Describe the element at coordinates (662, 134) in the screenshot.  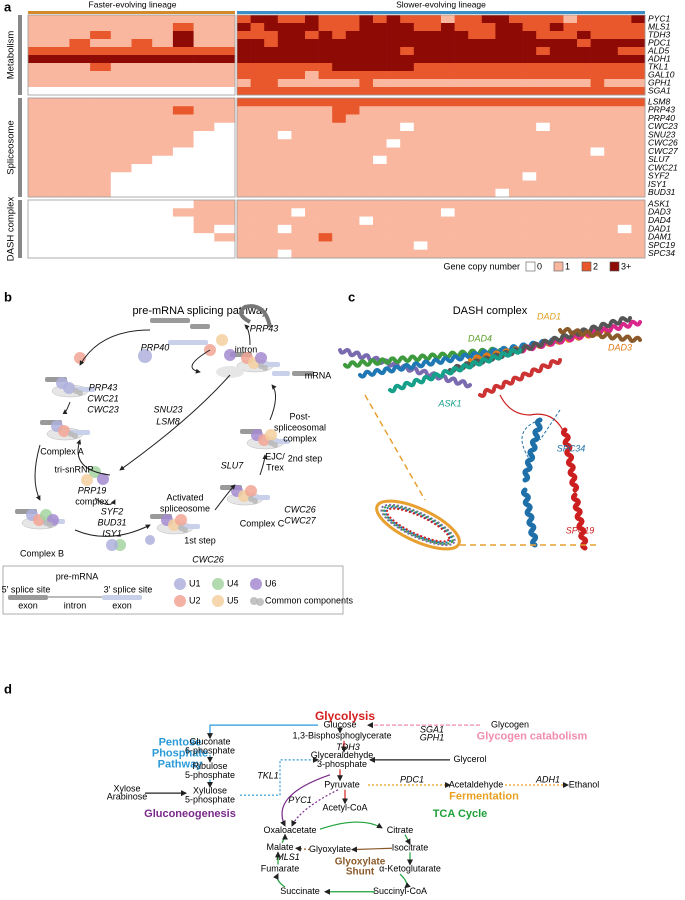
I see `gene-label: SNU23` at that location.